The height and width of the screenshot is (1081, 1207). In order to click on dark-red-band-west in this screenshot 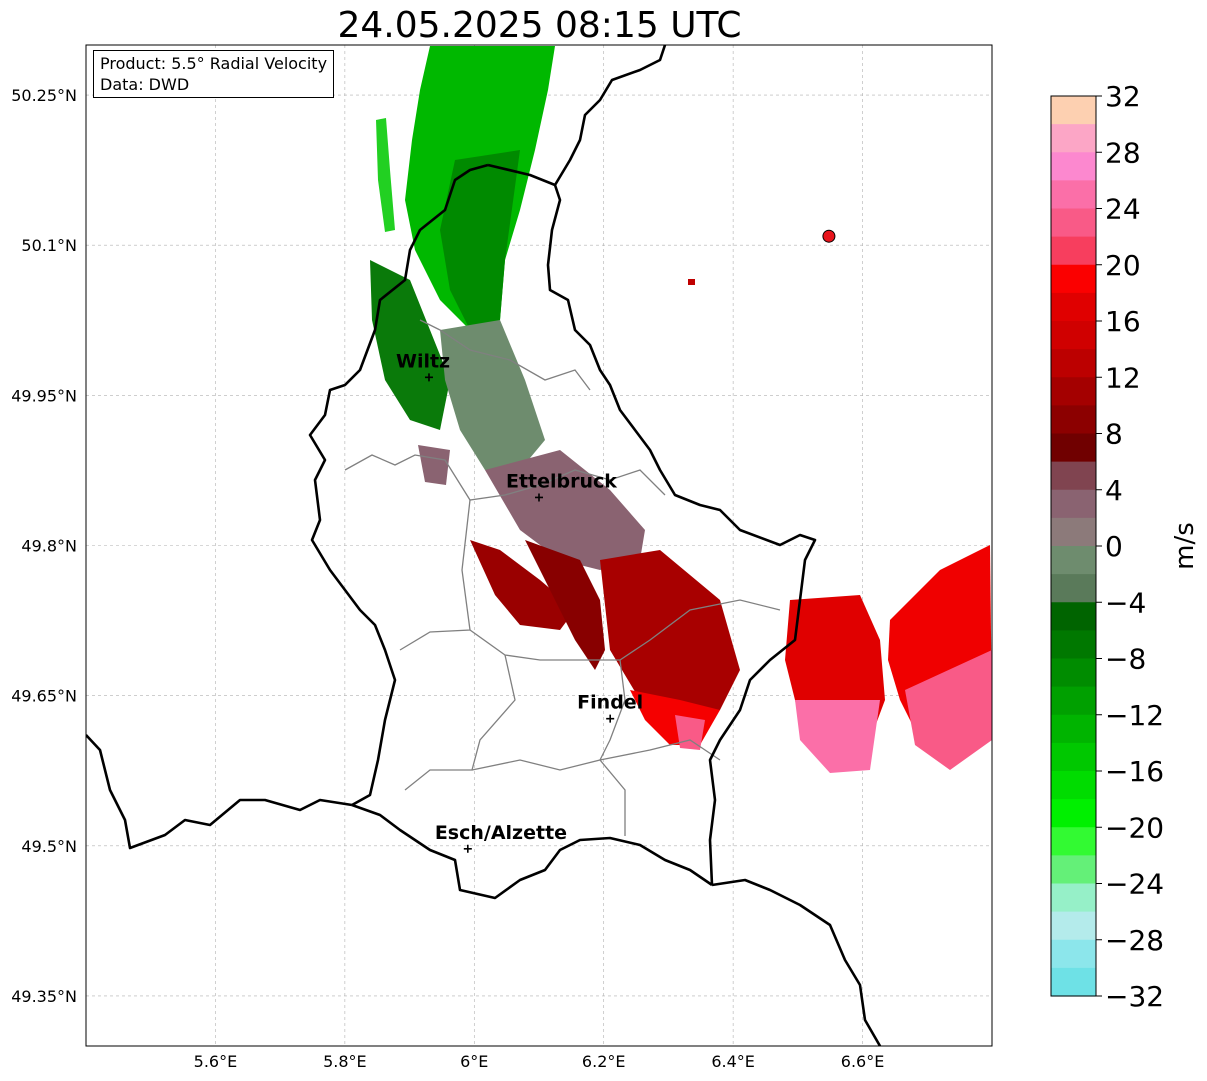, I will do `click(522, 585)`.